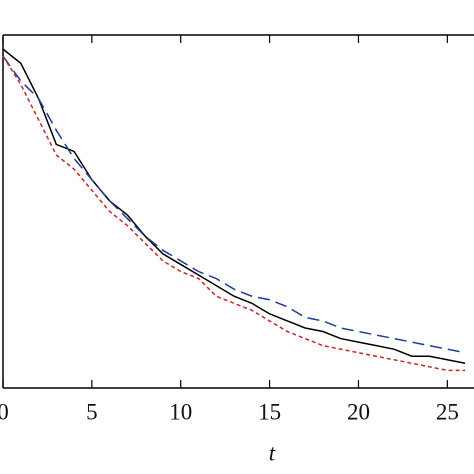 This screenshot has width=474, height=474. What do you see at coordinates (272, 452) in the screenshot?
I see `x-axis-label: t` at bounding box center [272, 452].